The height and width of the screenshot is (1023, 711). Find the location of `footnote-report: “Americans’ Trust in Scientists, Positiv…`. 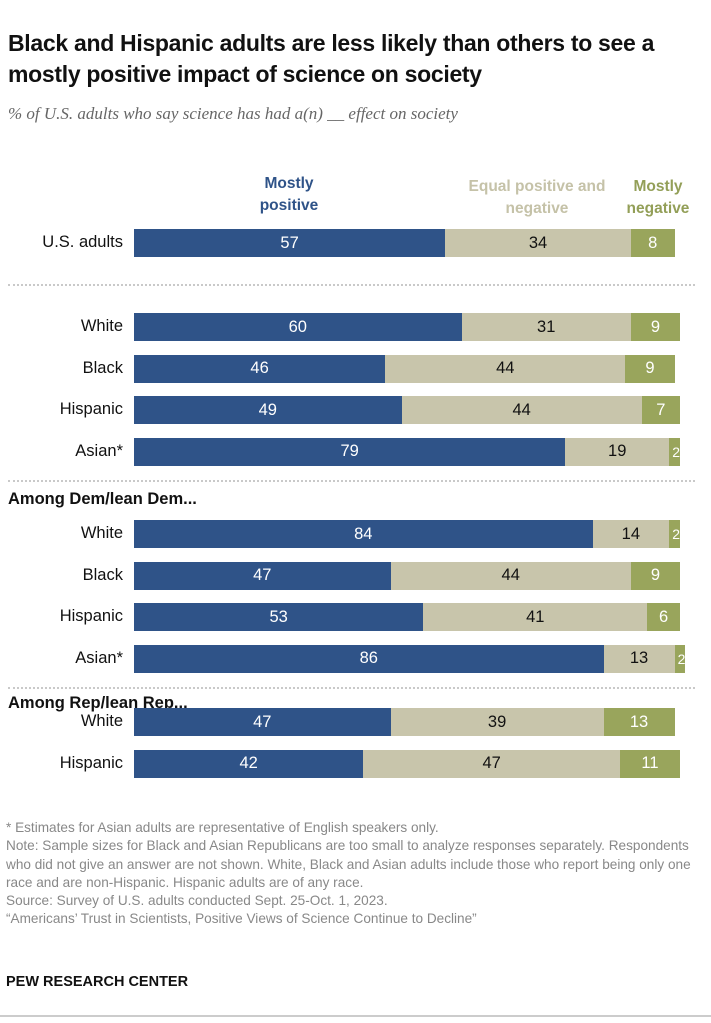

footnote-report: “Americans’ Trust in Scientists, Positiv… is located at coordinates (241, 919).